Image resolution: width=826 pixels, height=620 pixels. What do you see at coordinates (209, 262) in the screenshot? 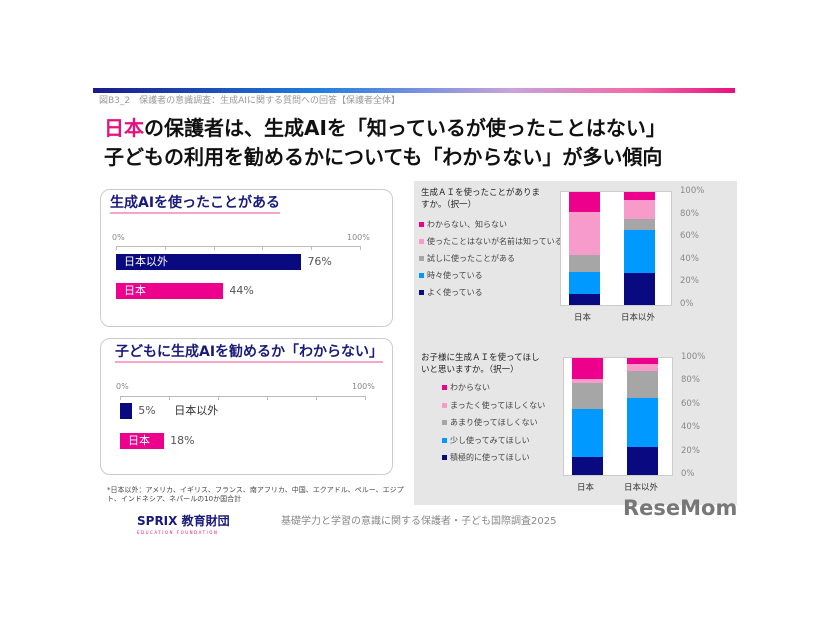
I see `bar-non-japan: 日本以外` at bounding box center [209, 262].